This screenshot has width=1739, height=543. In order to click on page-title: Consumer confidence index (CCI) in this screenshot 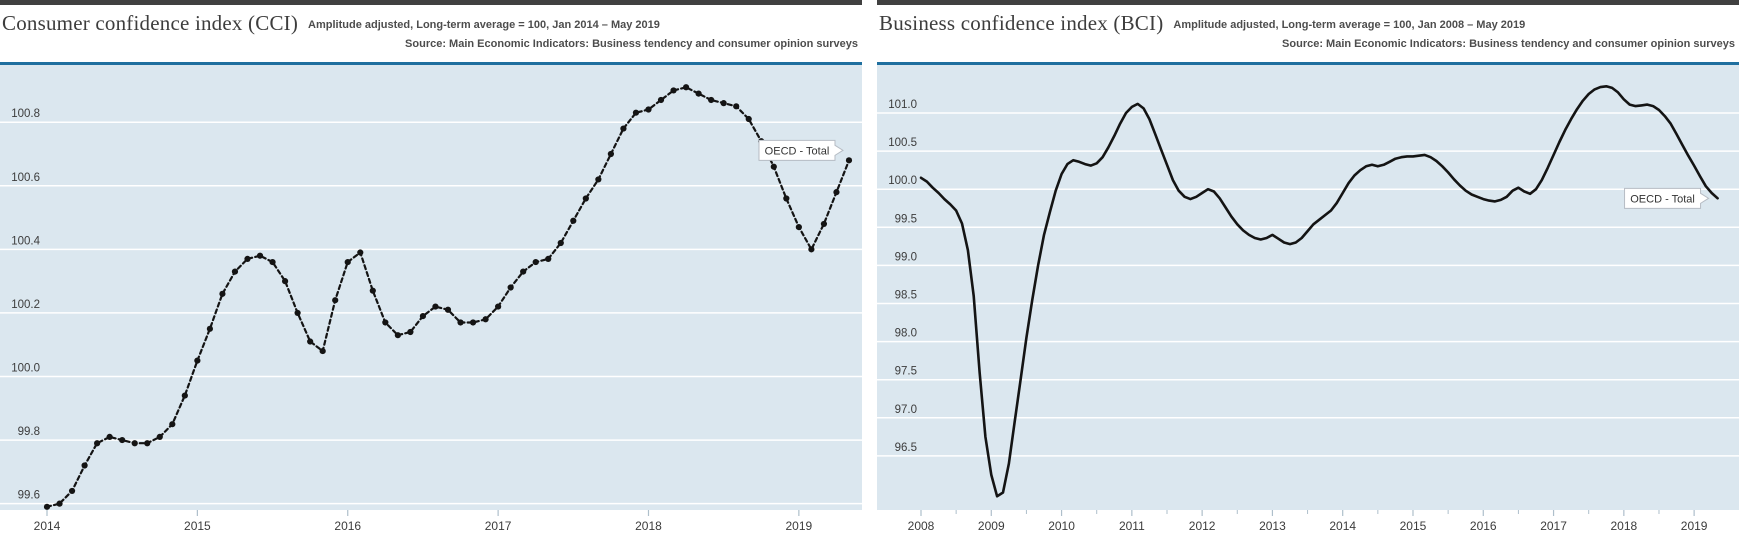, I will do `click(150, 23)`.